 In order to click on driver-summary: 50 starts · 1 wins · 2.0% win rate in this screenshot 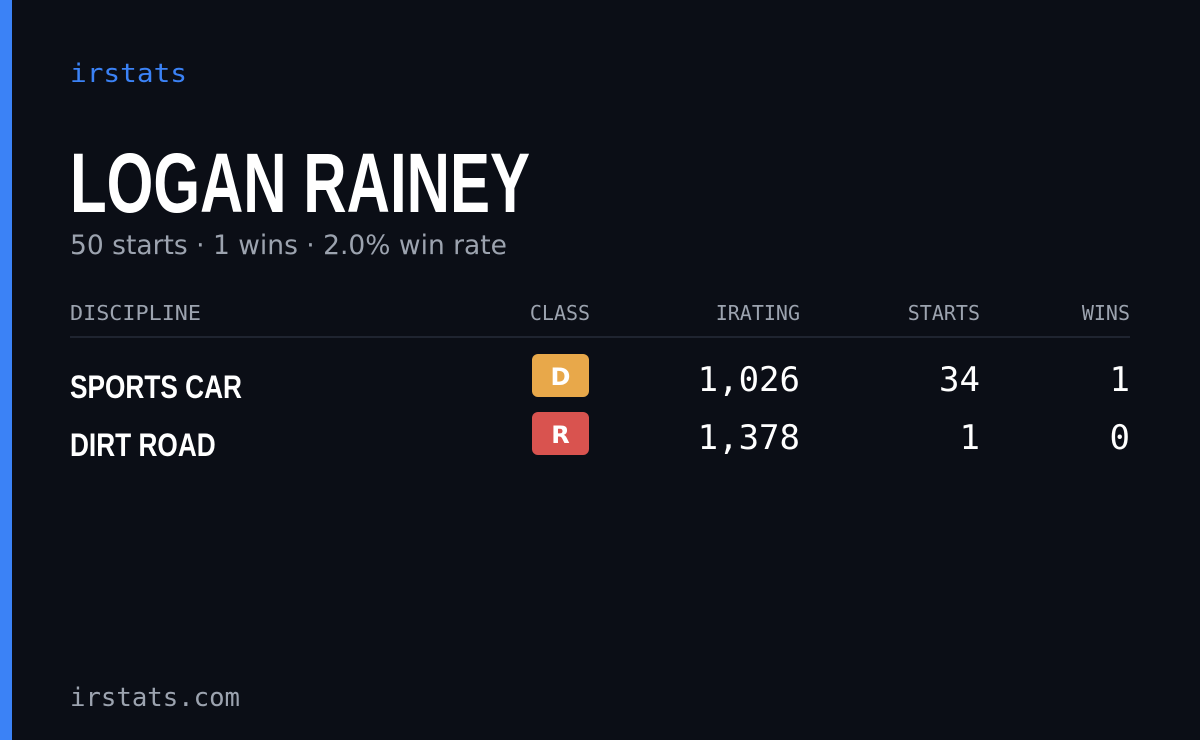, I will do `click(288, 245)`.